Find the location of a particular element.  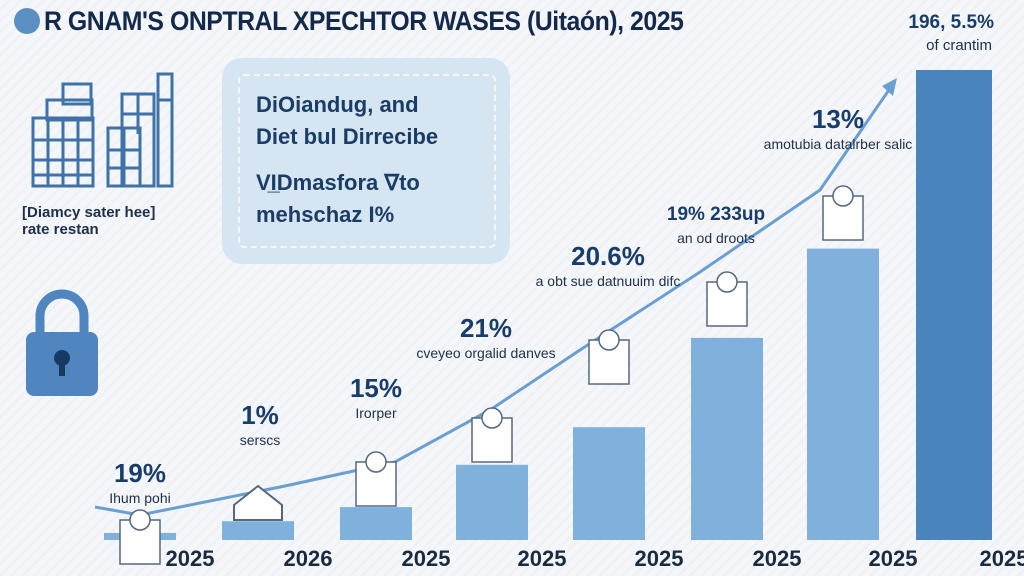

annotation-value: 21% is located at coordinates (486, 328).